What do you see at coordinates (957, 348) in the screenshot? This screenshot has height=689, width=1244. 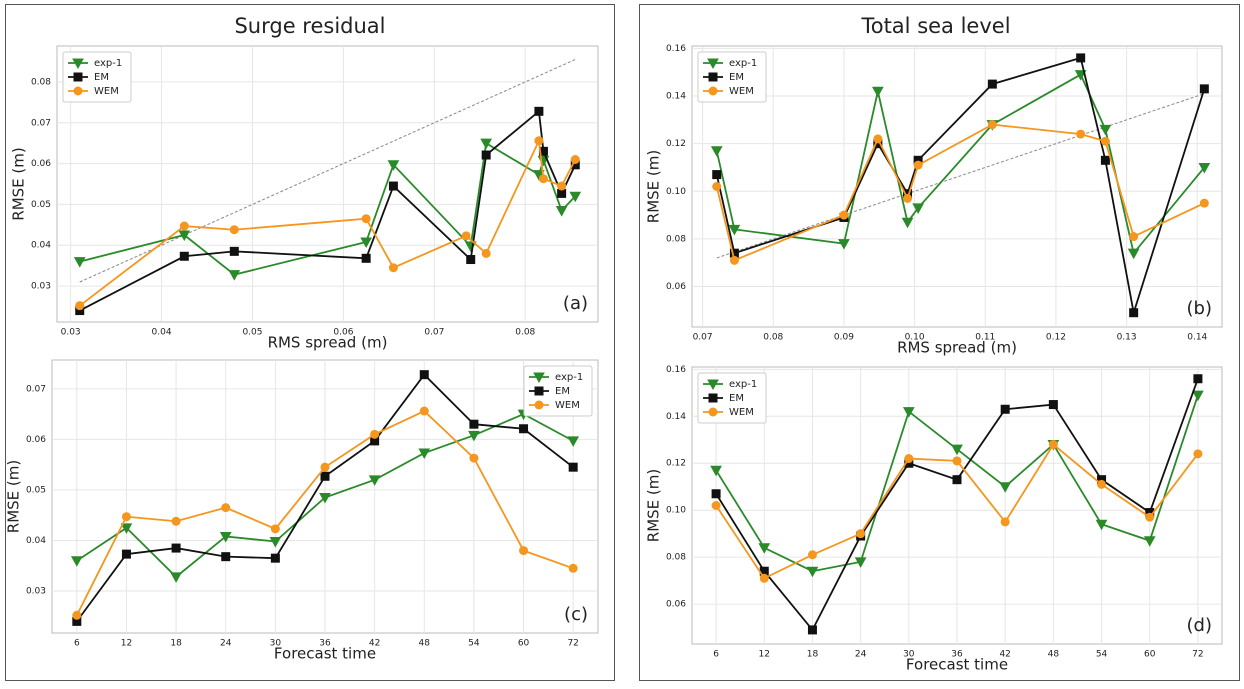 I see `x-axis-label: RMS spread (m)` at bounding box center [957, 348].